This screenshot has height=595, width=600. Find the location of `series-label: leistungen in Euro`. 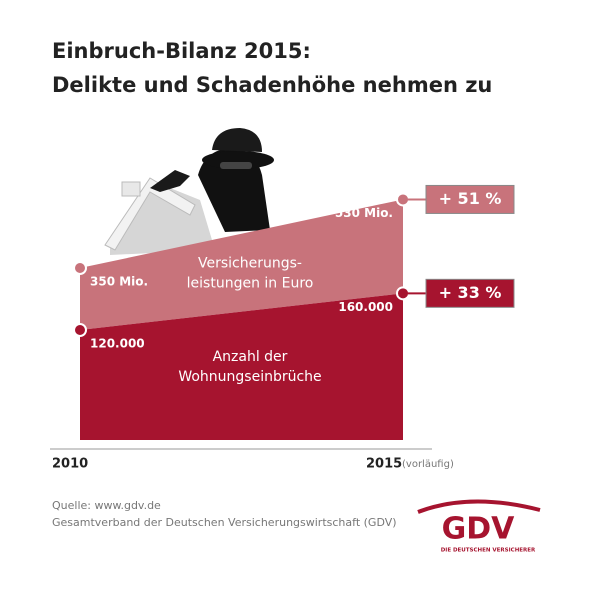

series-label: leistungen in Euro is located at coordinates (250, 284).